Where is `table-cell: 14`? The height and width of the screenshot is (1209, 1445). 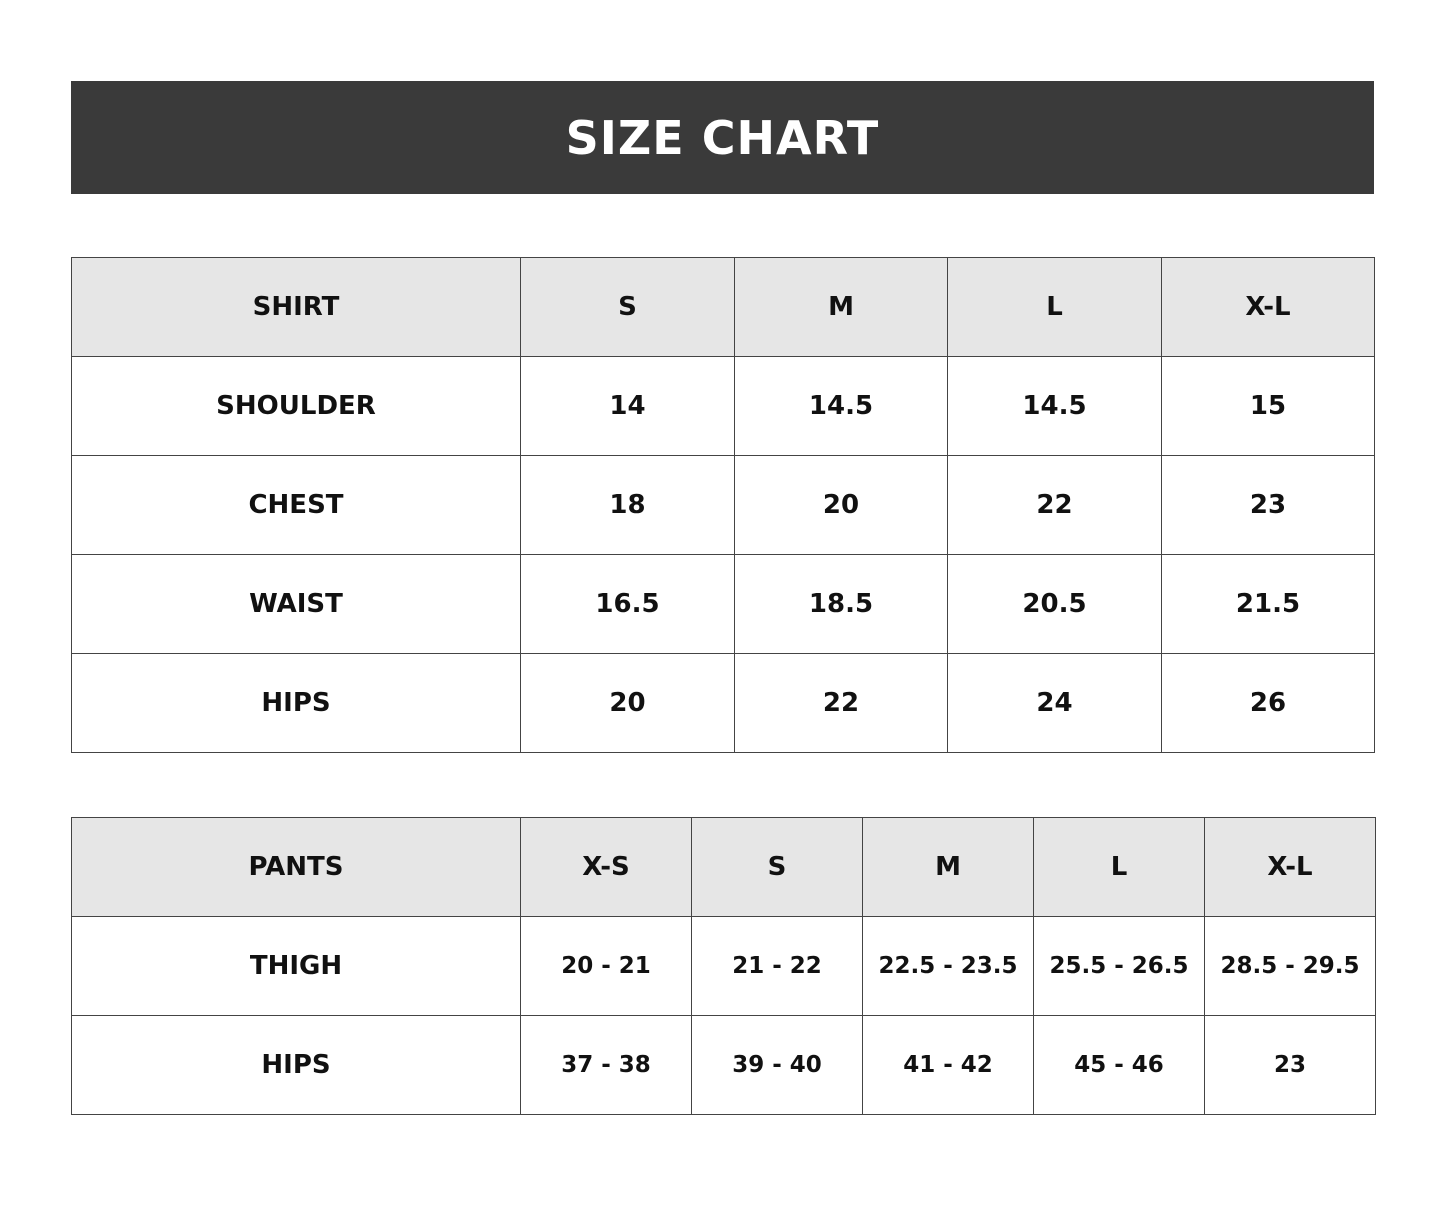 table-cell: 14 is located at coordinates (627, 406).